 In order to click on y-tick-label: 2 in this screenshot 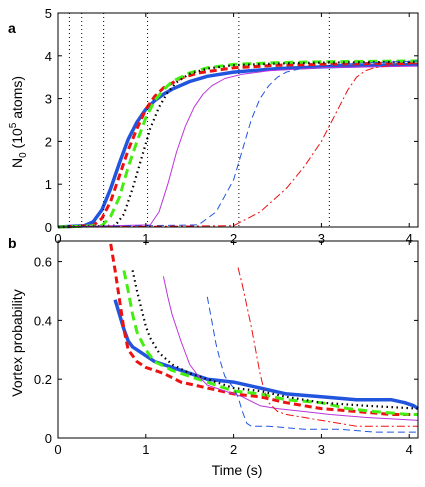, I will do `click(48, 141)`.